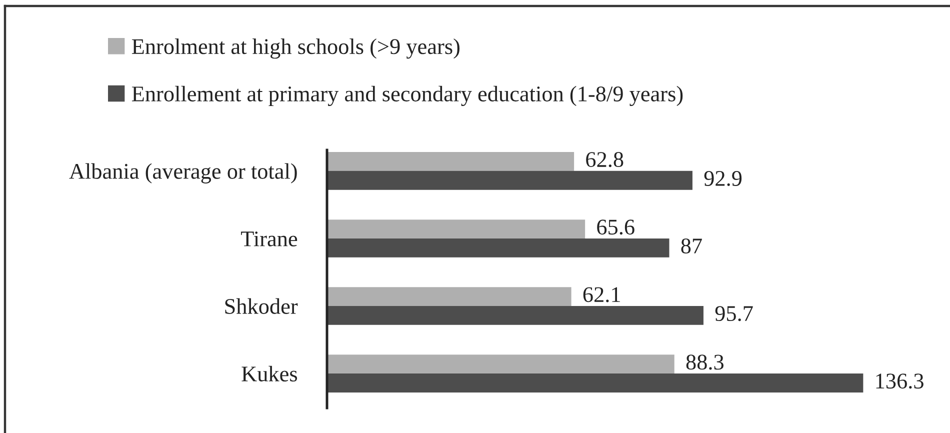 The image size is (950, 433). I want to click on data-label: 95.7, so click(734, 314).